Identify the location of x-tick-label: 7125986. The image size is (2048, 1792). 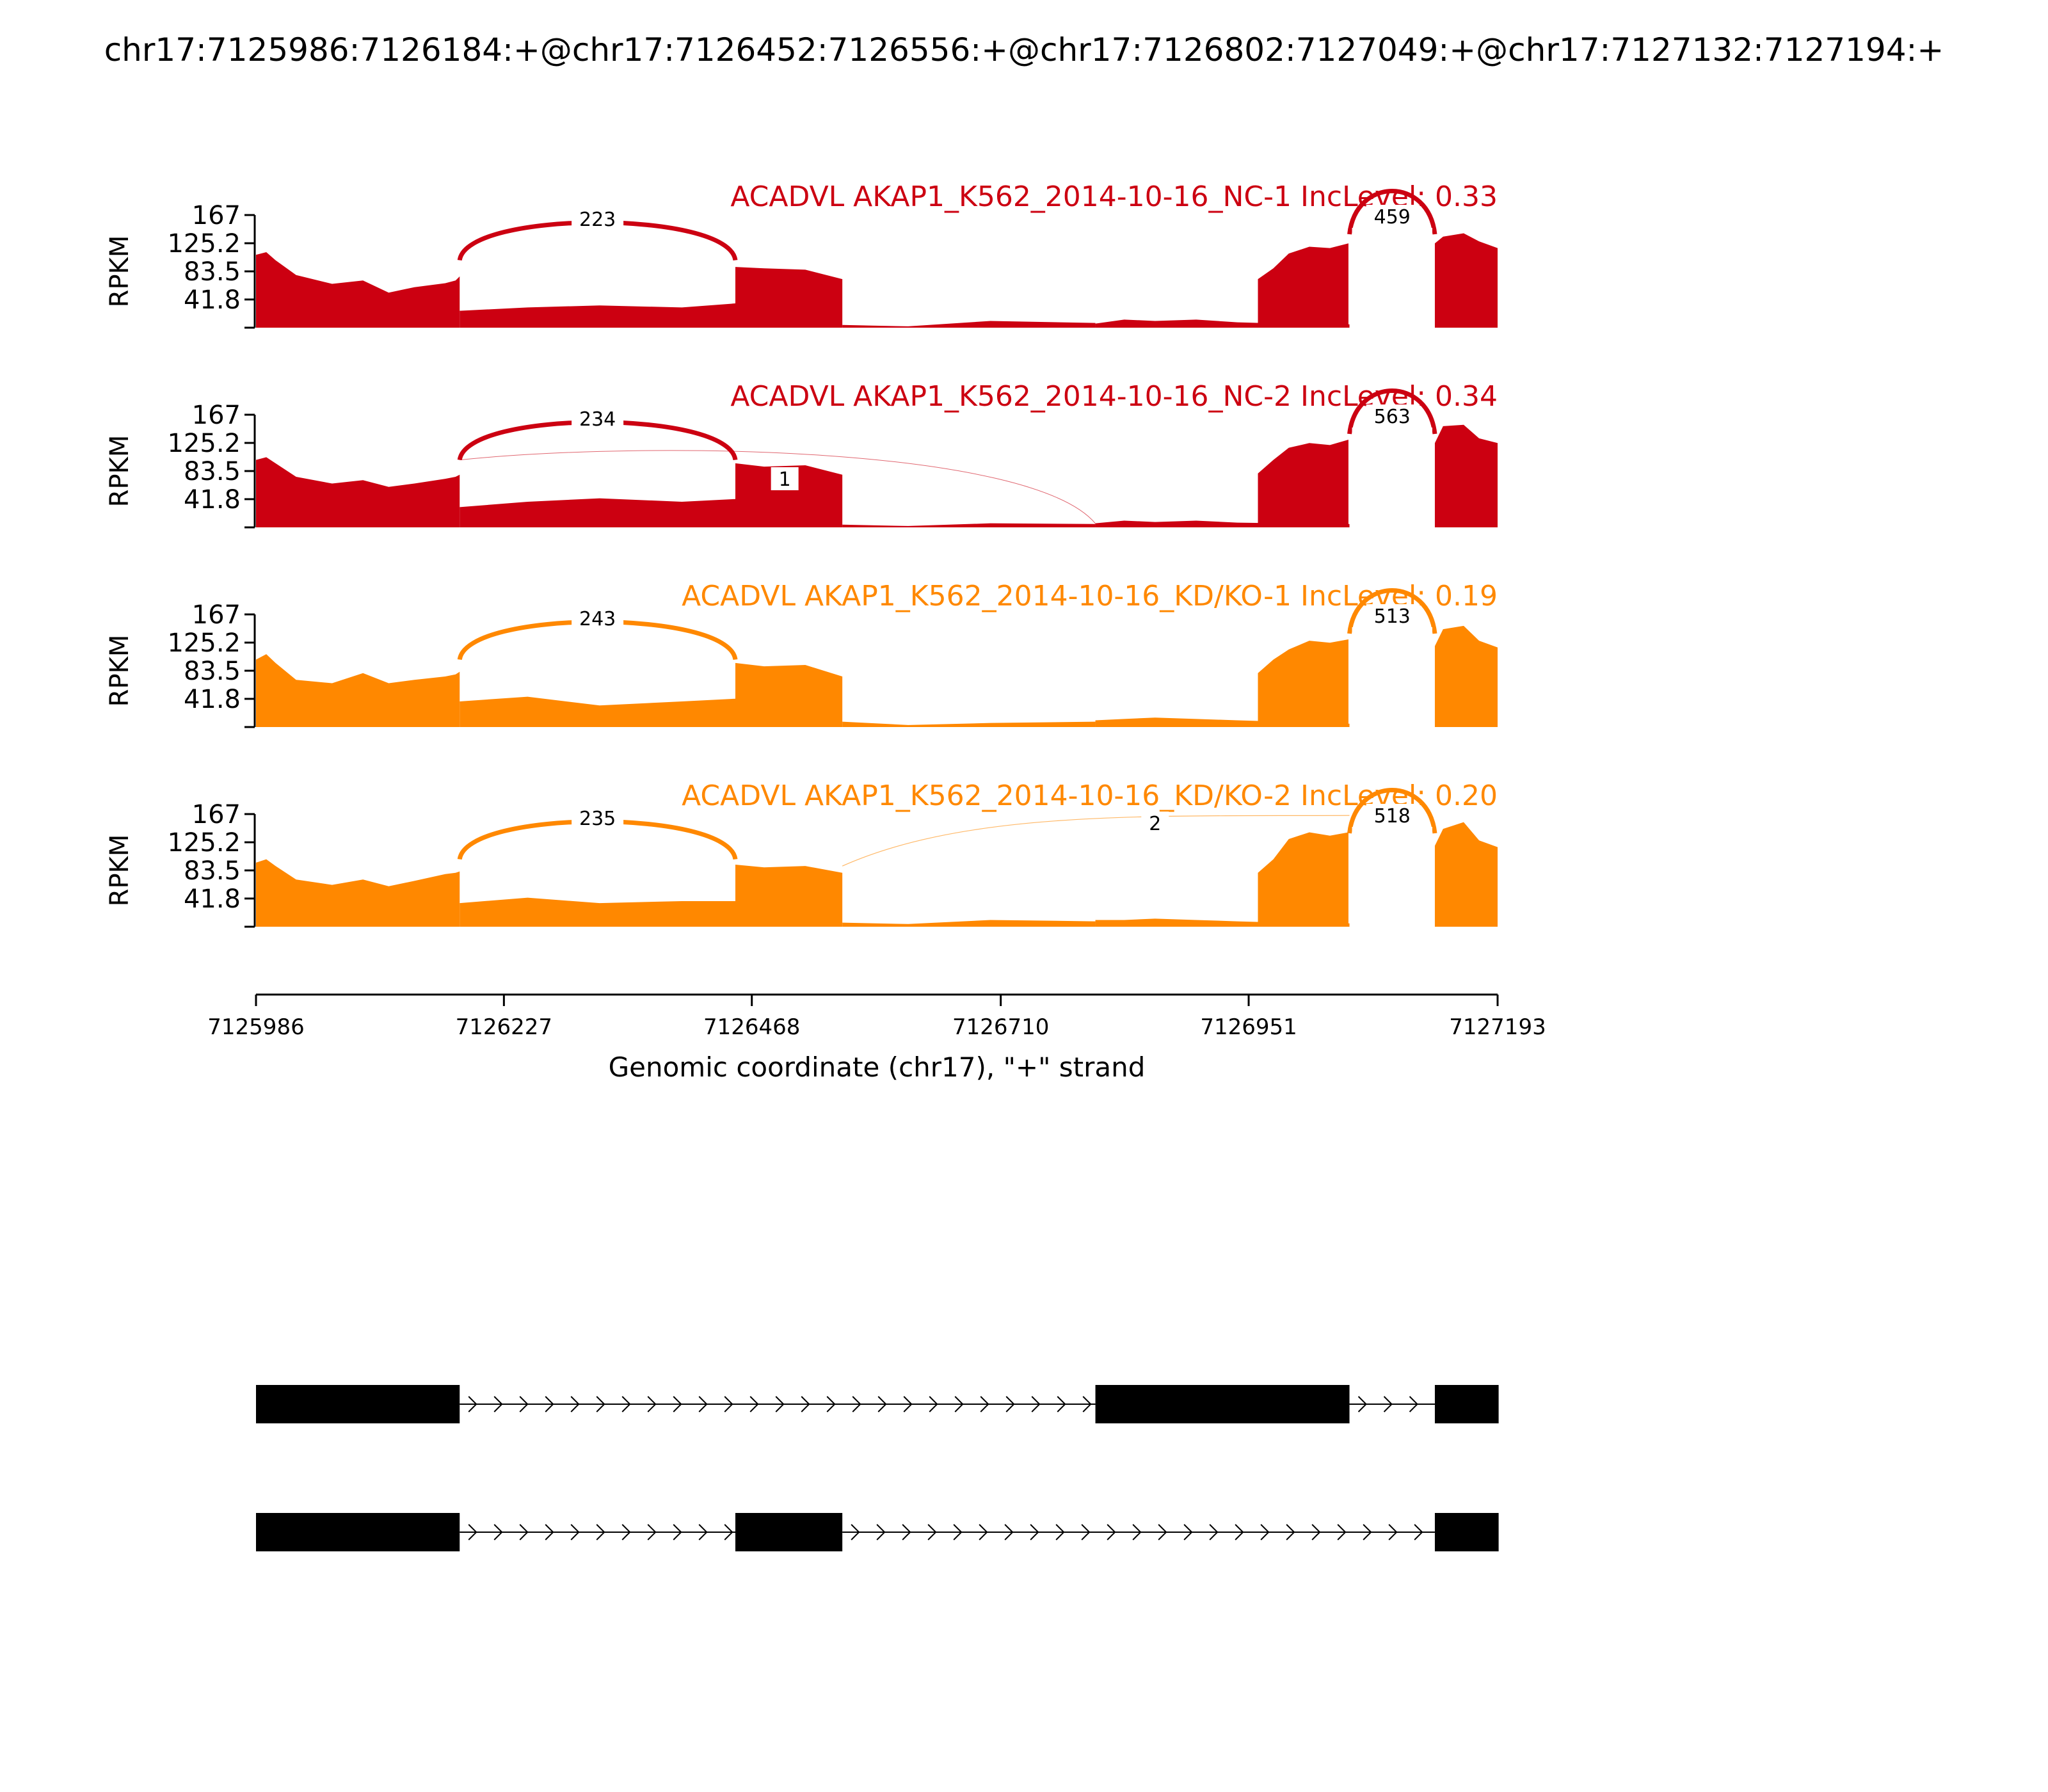
(255, 1027).